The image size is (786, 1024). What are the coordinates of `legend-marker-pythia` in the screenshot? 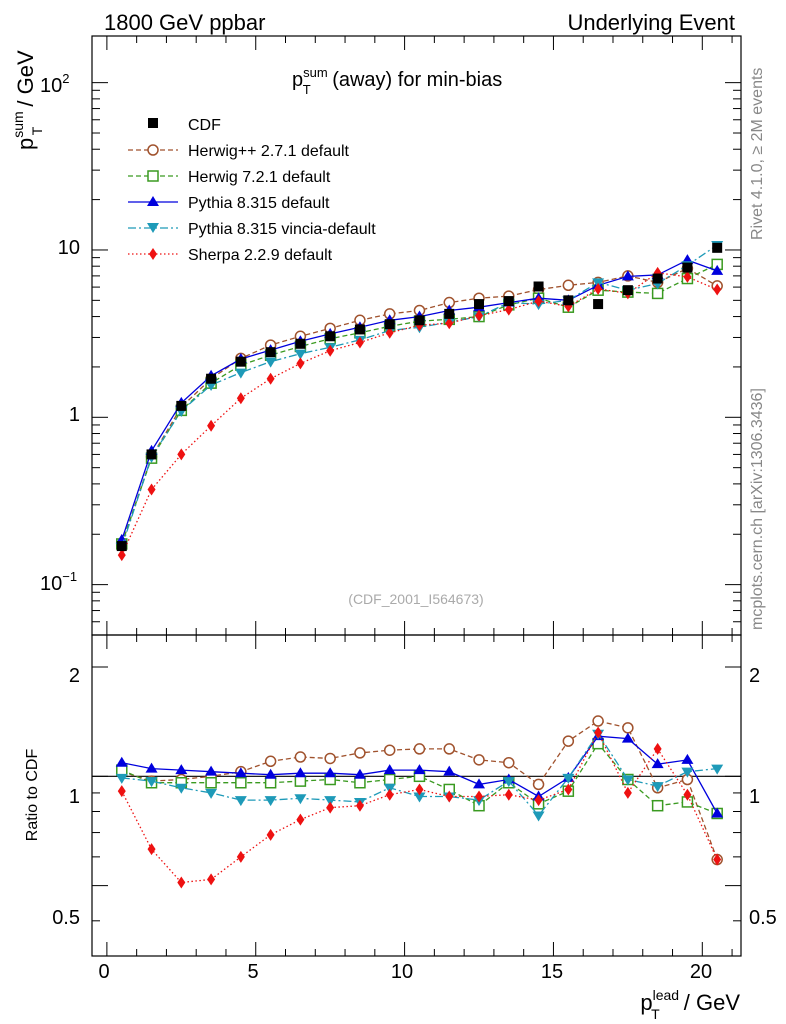 It's located at (153, 201).